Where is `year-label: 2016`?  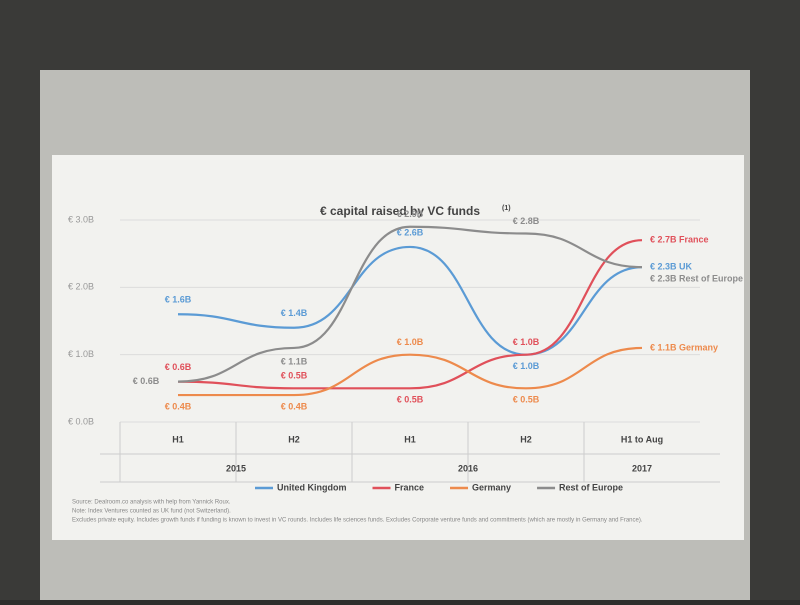
year-label: 2016 is located at coordinates (468, 468).